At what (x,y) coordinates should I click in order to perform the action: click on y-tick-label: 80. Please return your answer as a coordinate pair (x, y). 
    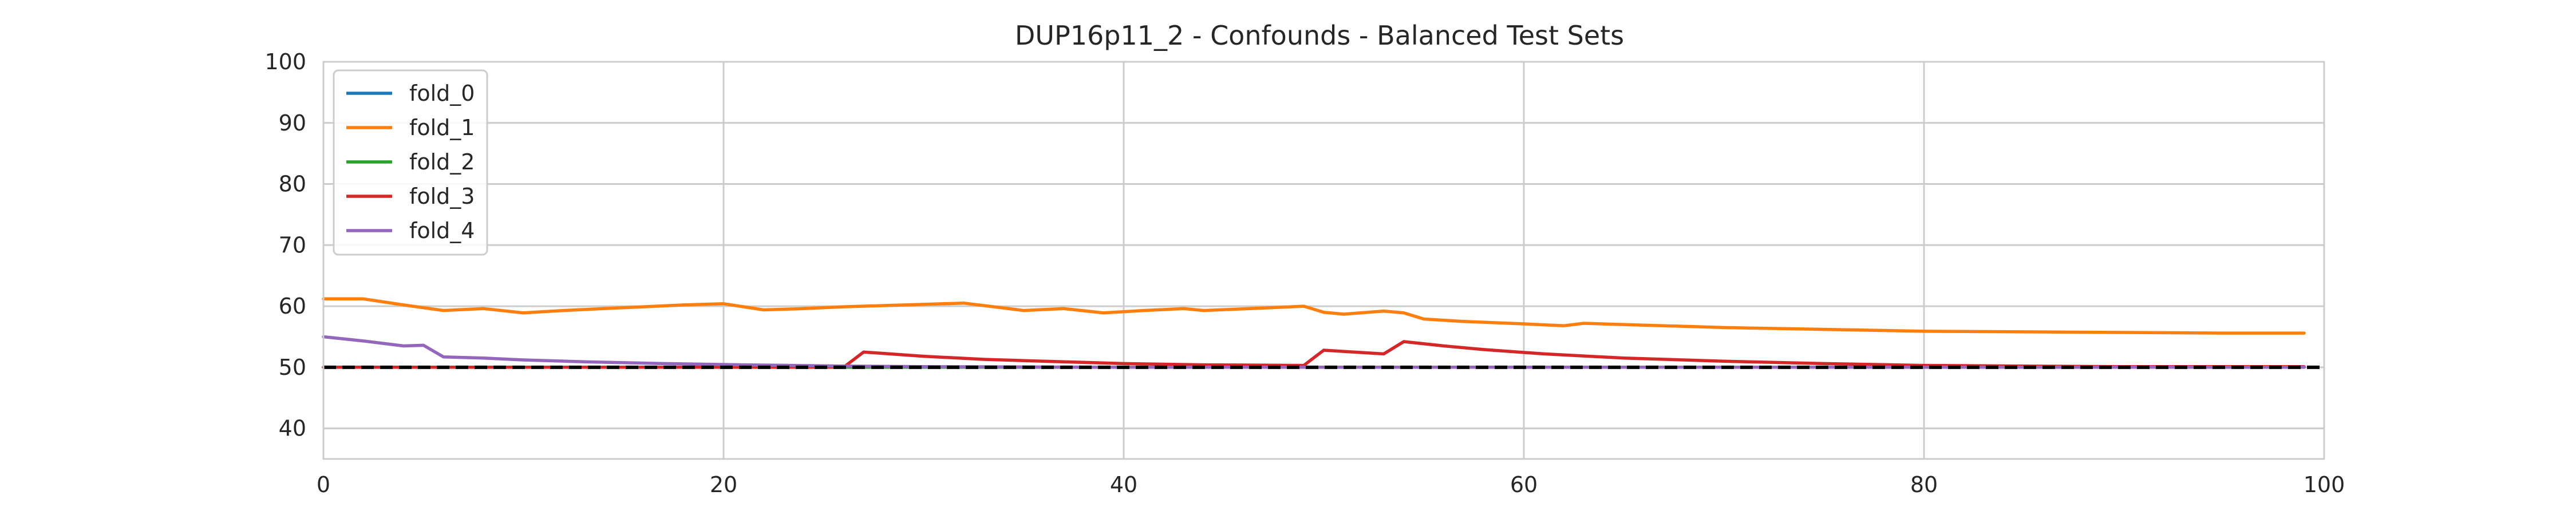
    Looking at the image, I should click on (292, 184).